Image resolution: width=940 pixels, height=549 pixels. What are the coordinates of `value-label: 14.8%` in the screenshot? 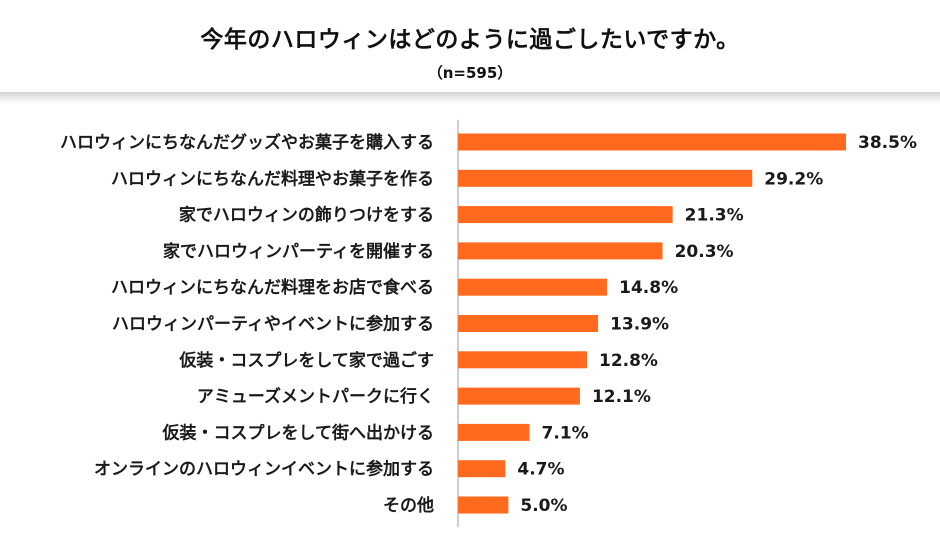 It's located at (648, 288).